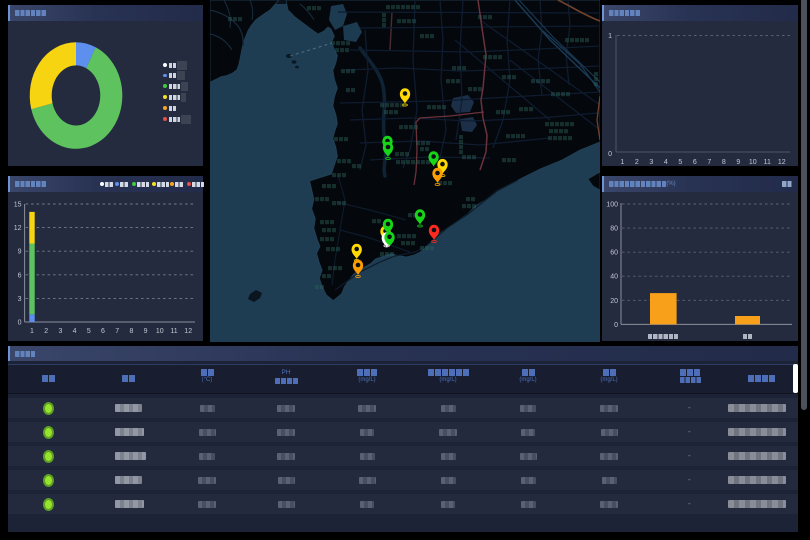 The image size is (810, 540). What do you see at coordinates (614, 229) in the screenshot?
I see `svg-text: 80` at bounding box center [614, 229].